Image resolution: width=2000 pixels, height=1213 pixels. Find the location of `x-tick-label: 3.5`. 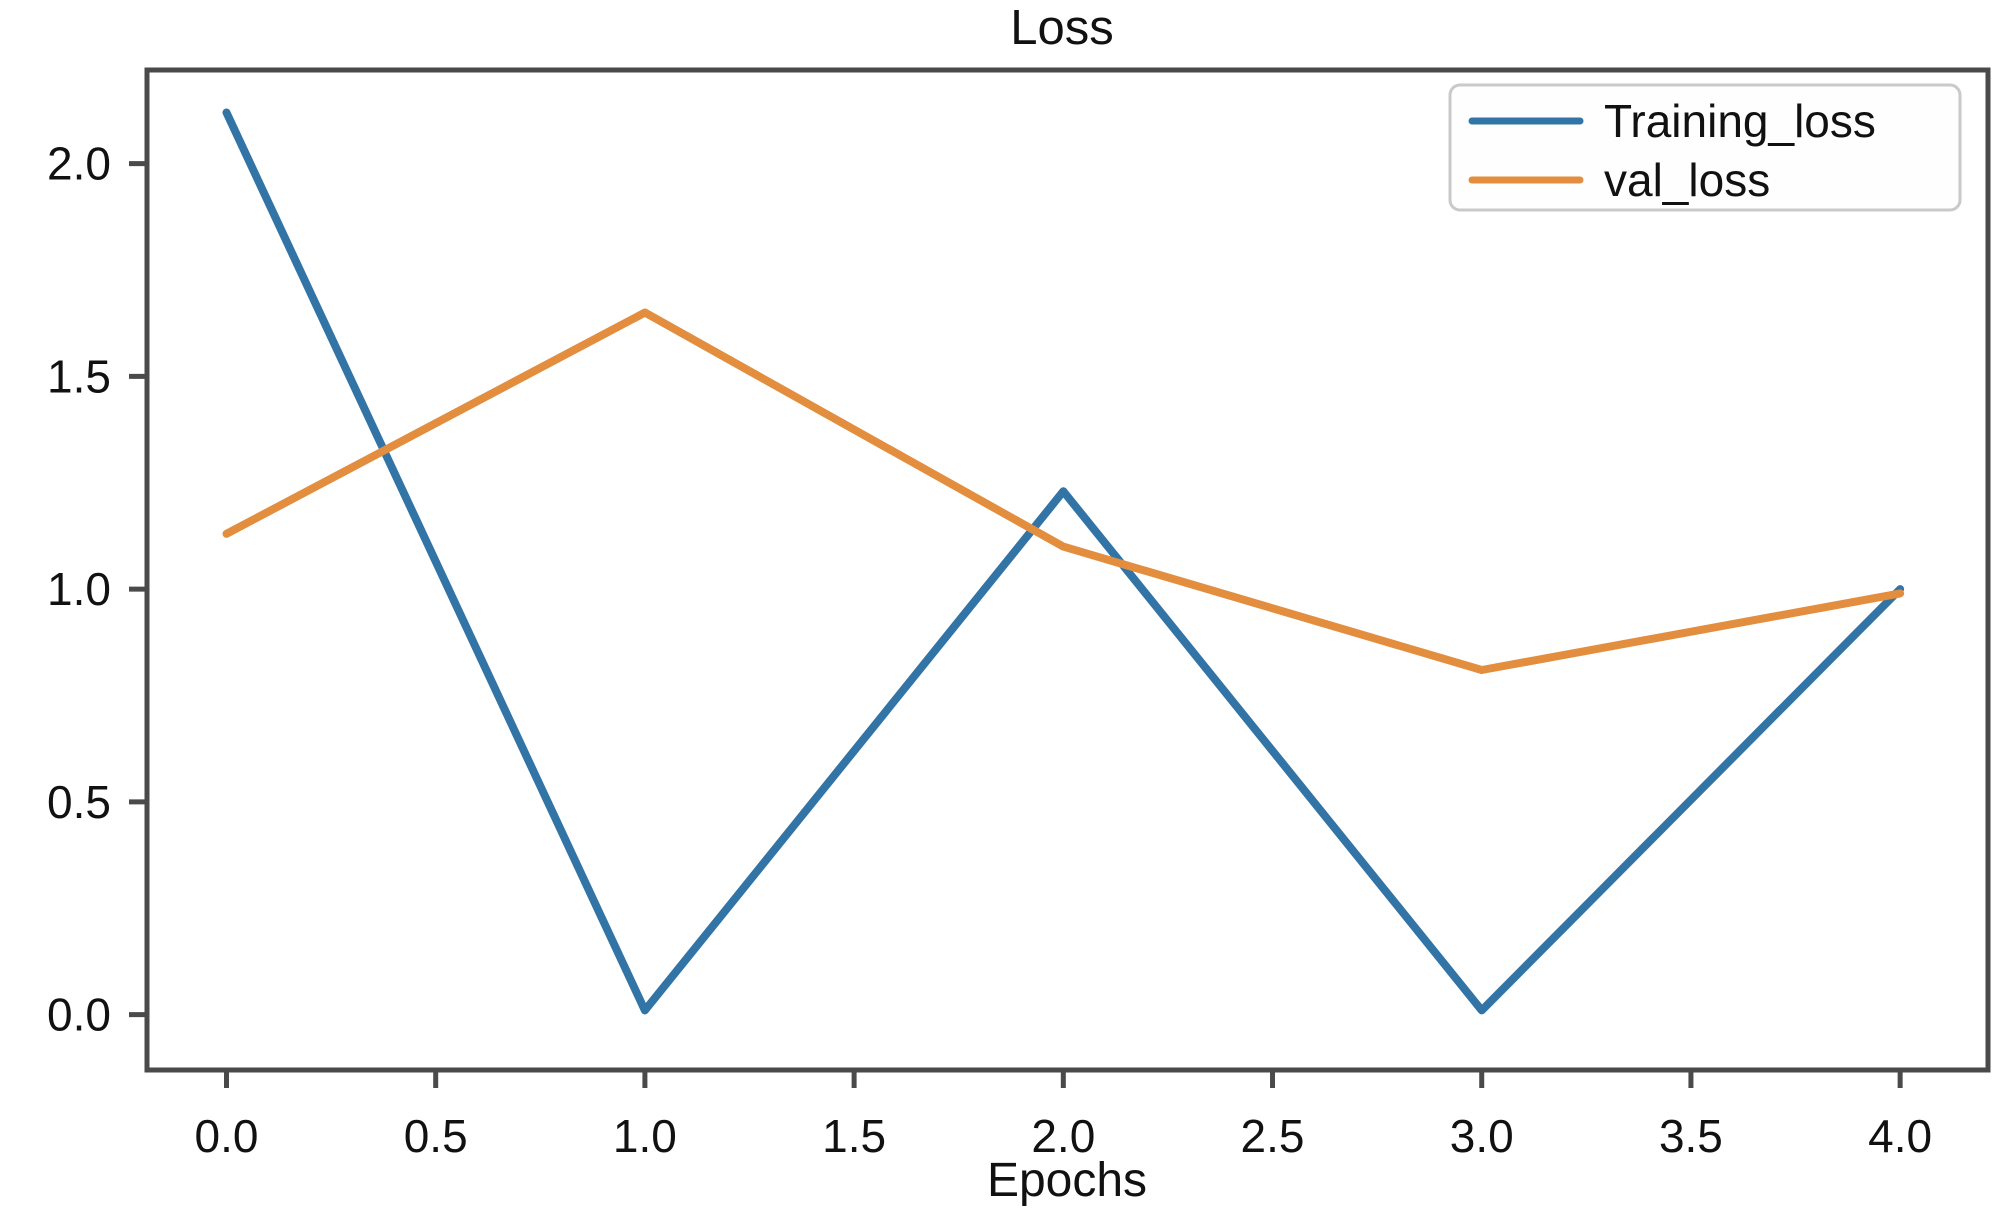

x-tick-label: 3.5 is located at coordinates (1691, 1136).